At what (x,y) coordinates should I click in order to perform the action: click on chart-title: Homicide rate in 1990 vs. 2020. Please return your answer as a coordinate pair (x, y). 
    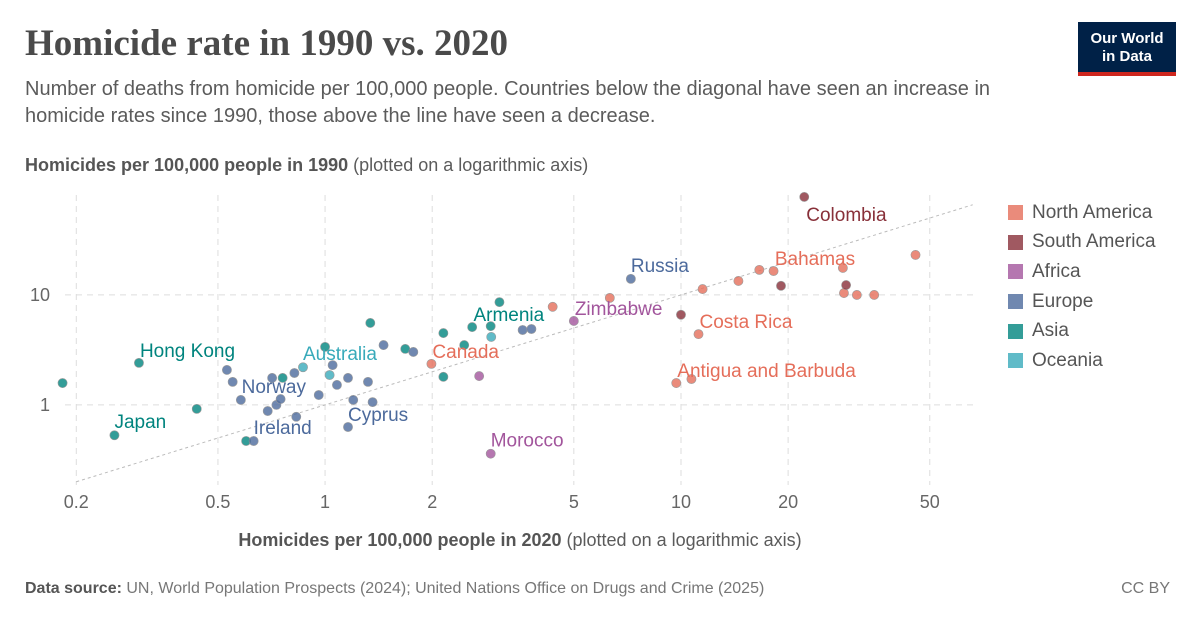
    Looking at the image, I should click on (267, 43).